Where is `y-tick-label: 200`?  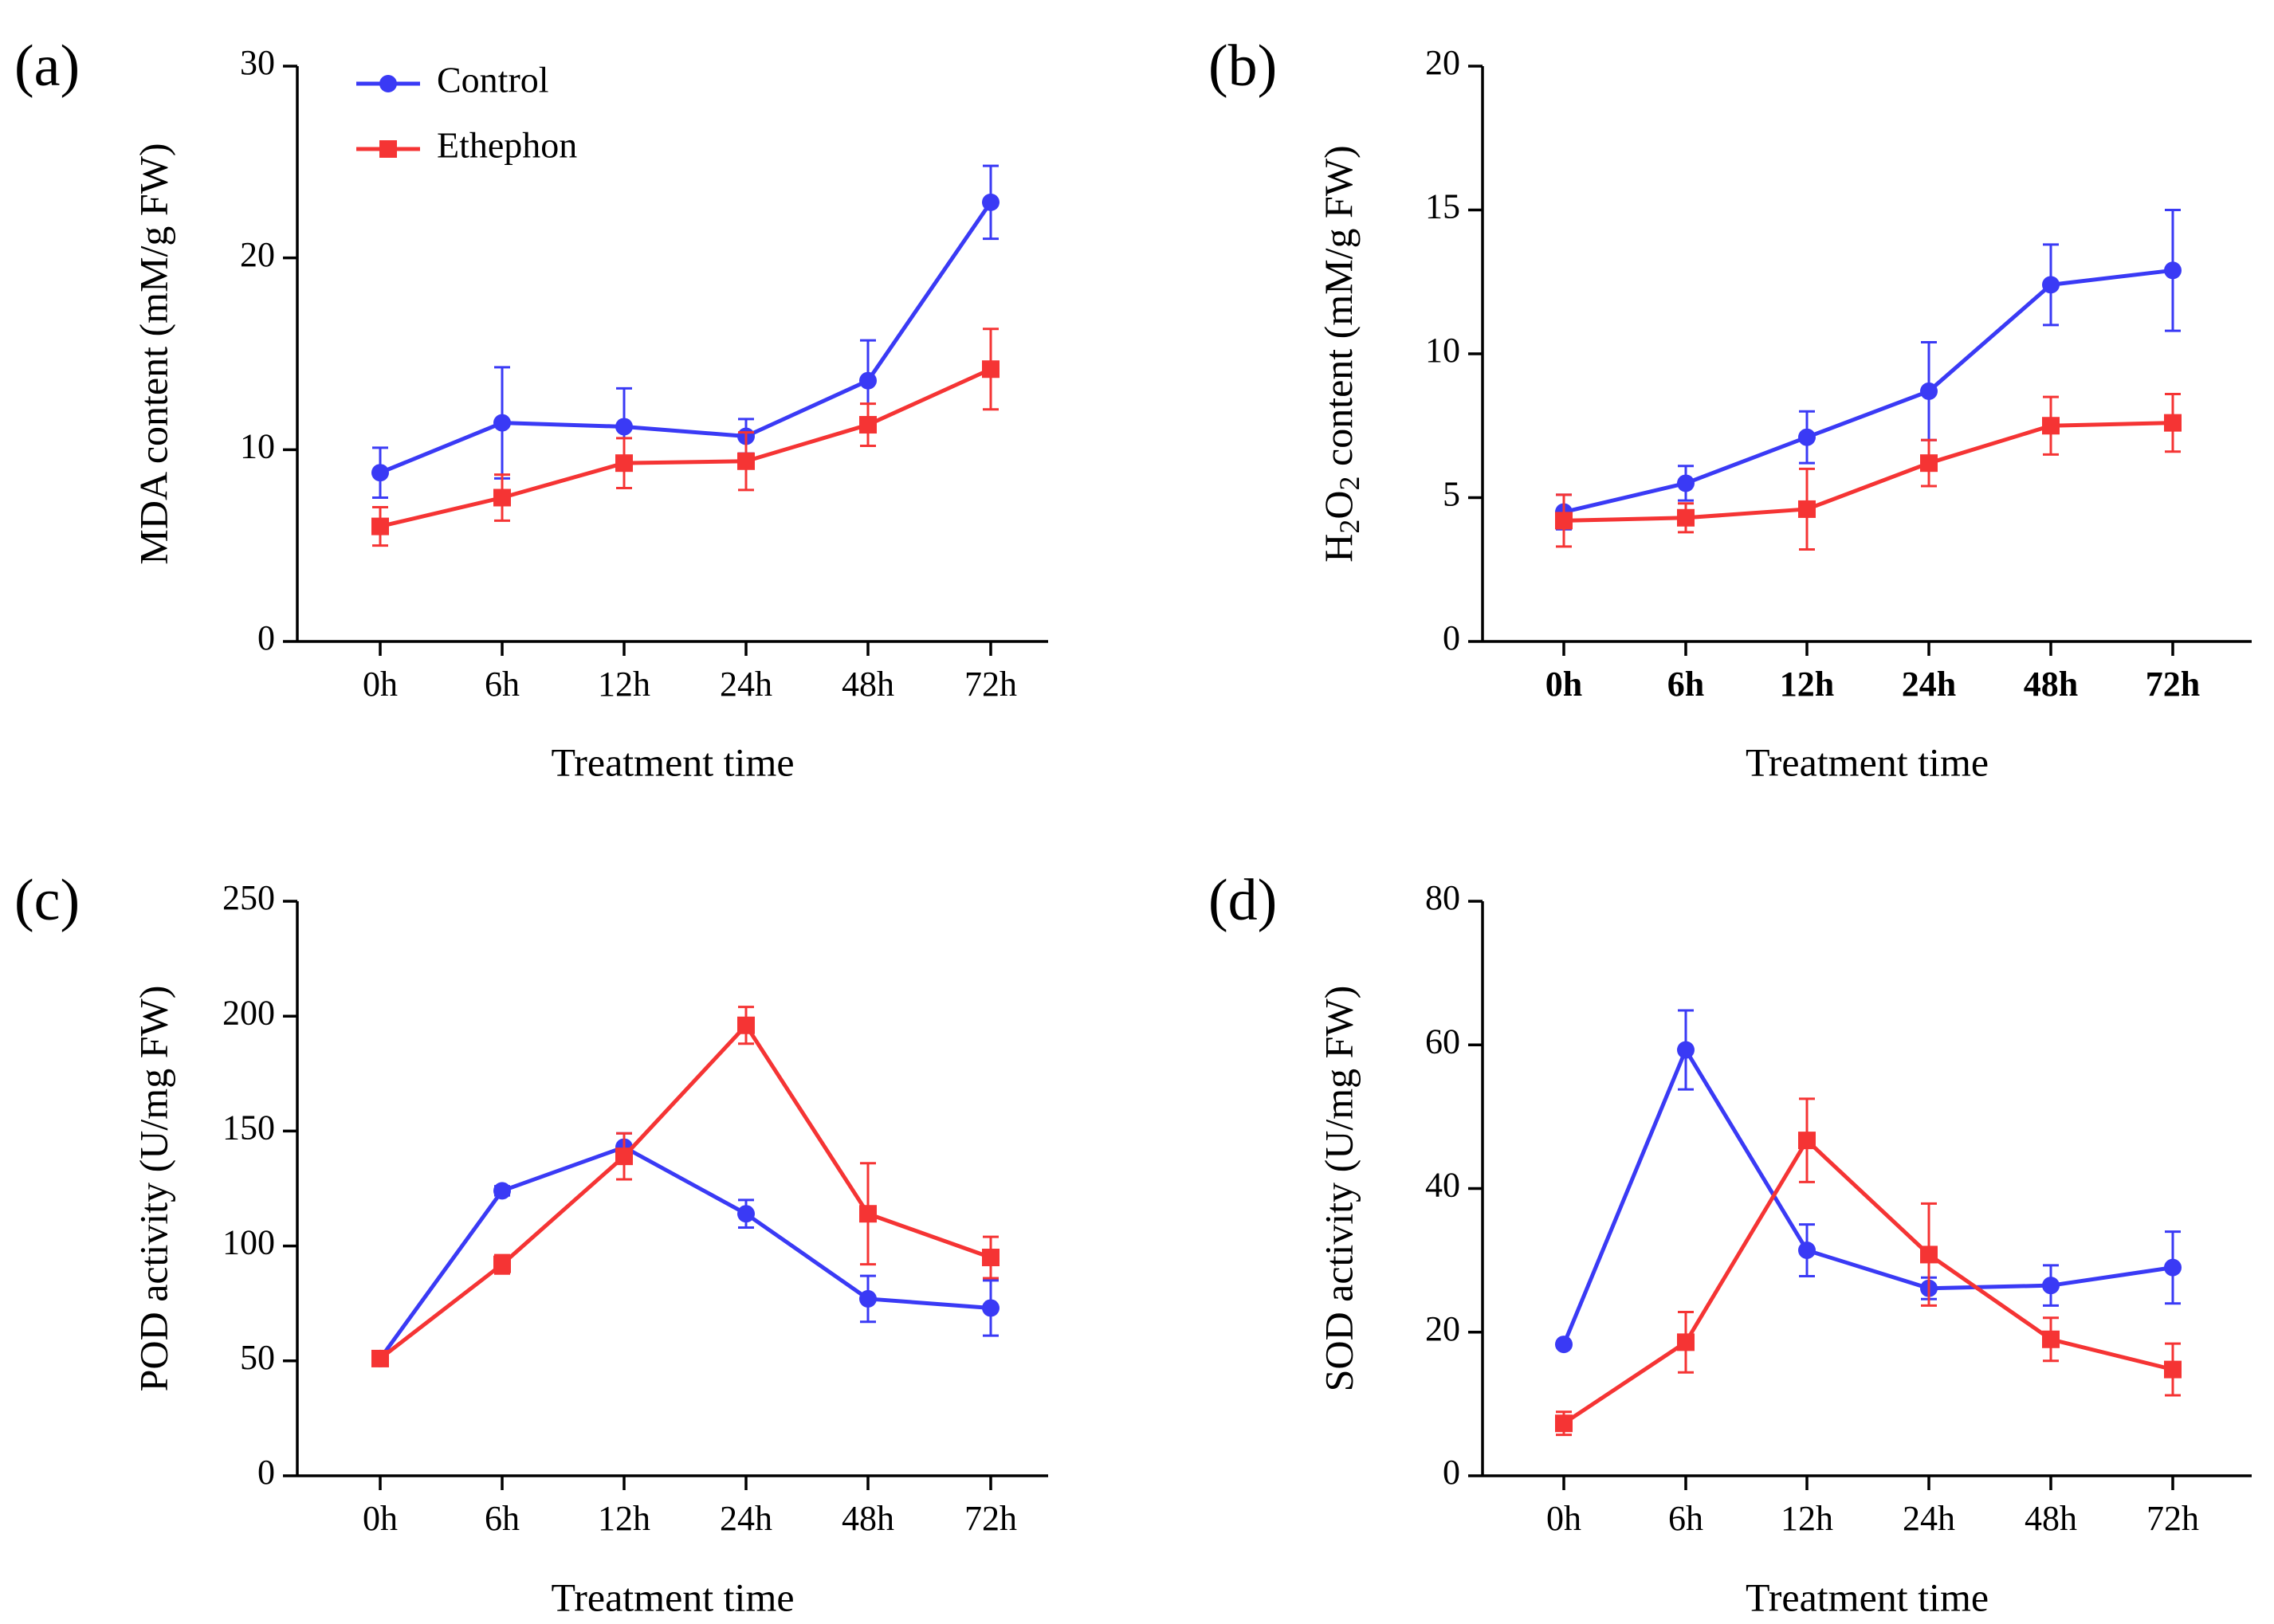 y-tick-label: 200 is located at coordinates (248, 1012).